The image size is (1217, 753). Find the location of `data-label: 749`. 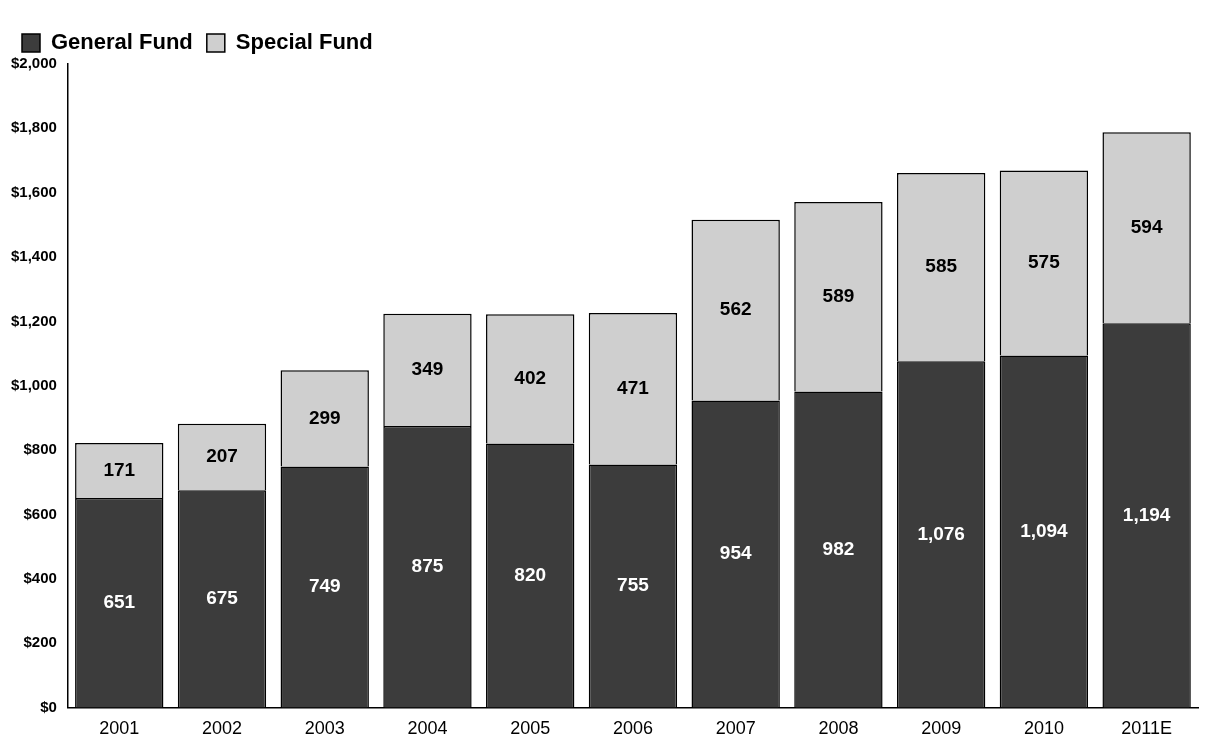

data-label: 749 is located at coordinates (324, 586).